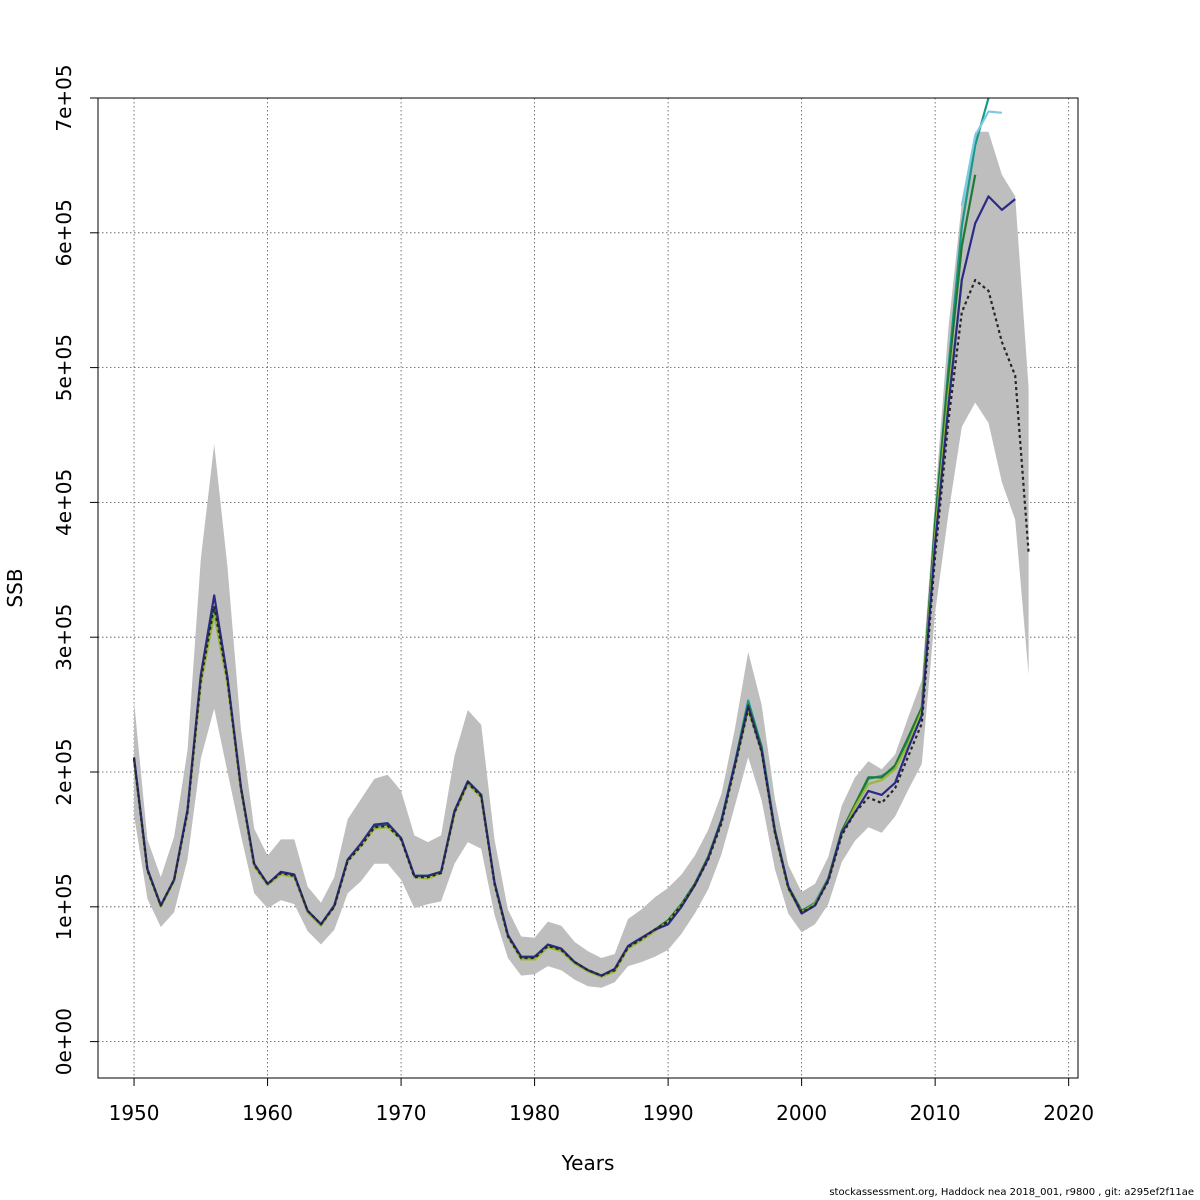 The image size is (1200, 1200). I want to click on x-tick-label: 2010, so click(935, 1113).